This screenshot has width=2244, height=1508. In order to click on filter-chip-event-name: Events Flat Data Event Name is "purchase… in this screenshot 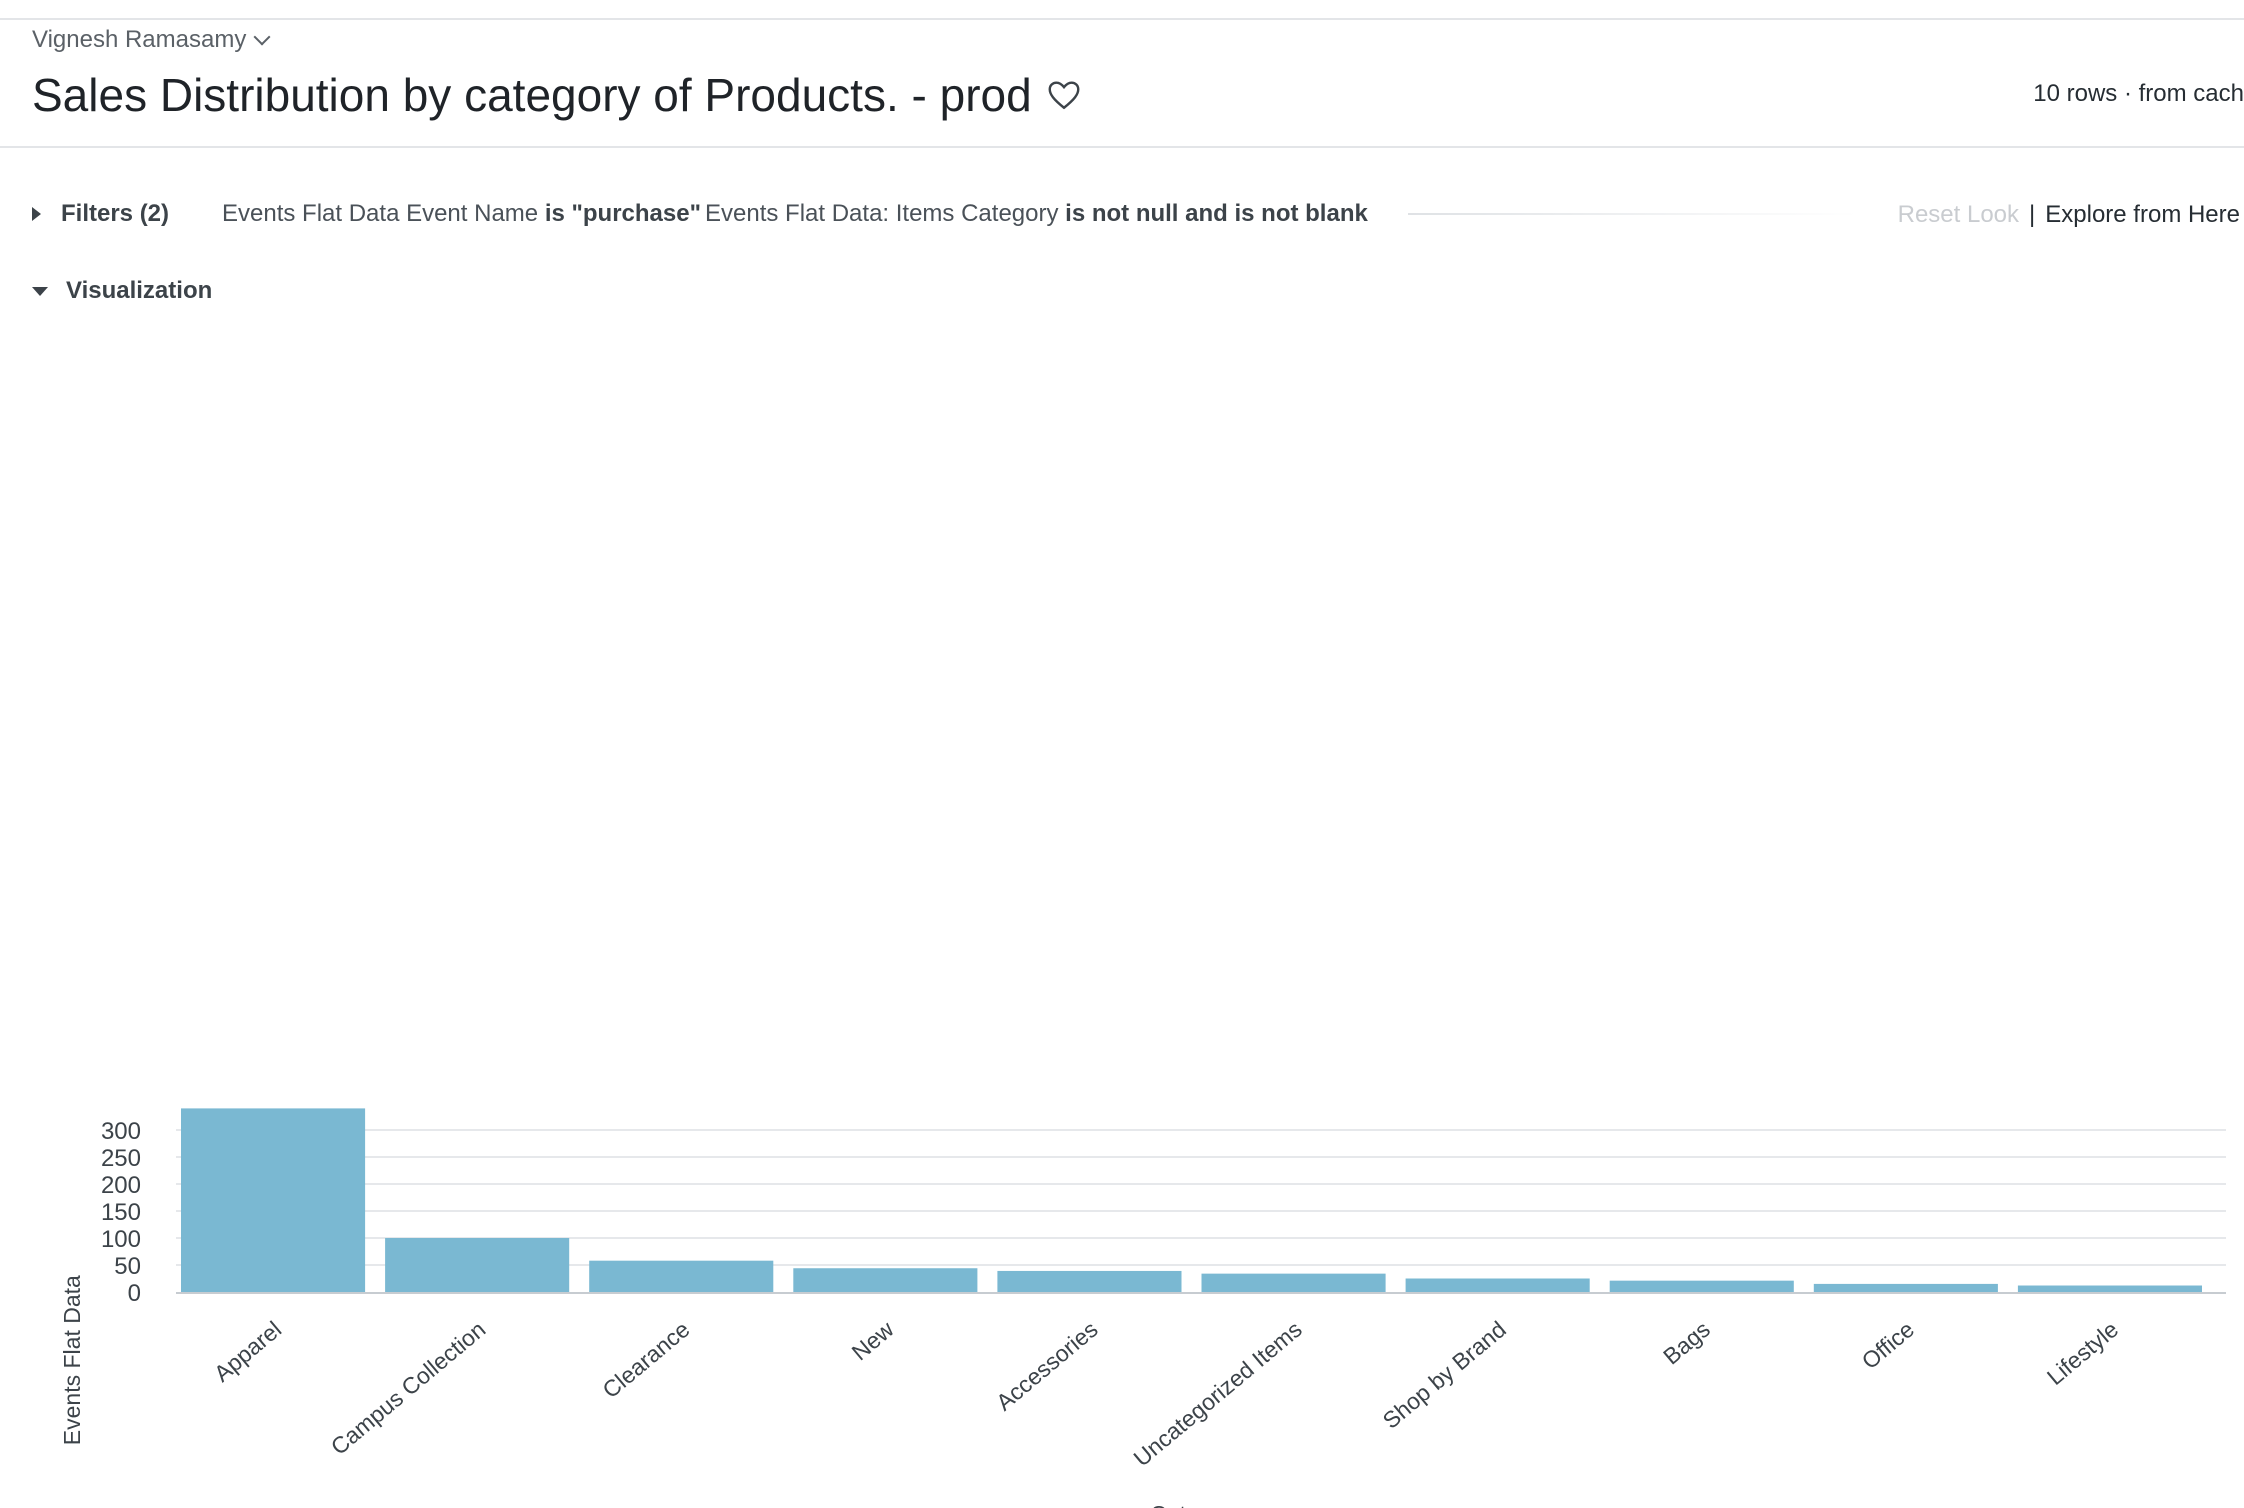, I will do `click(461, 214)`.